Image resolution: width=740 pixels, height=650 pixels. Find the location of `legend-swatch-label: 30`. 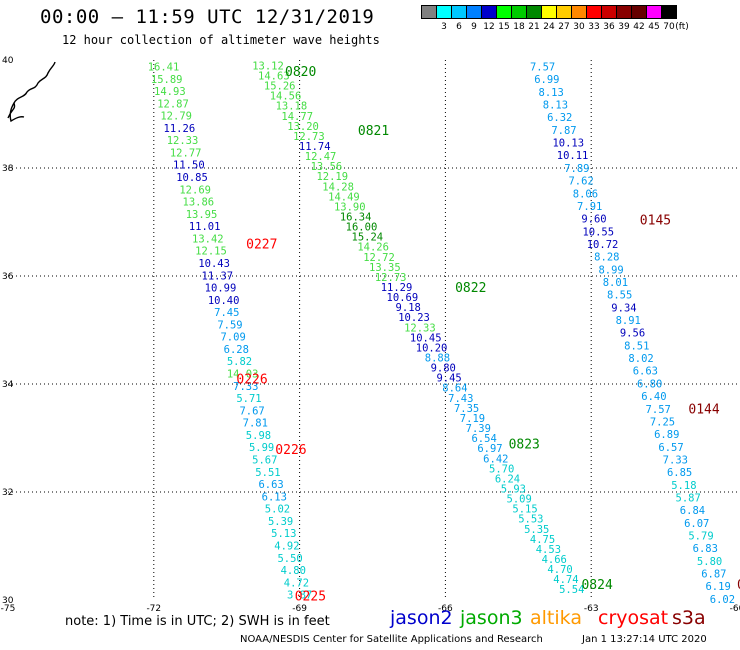

legend-swatch-label: 30 is located at coordinates (579, 27).